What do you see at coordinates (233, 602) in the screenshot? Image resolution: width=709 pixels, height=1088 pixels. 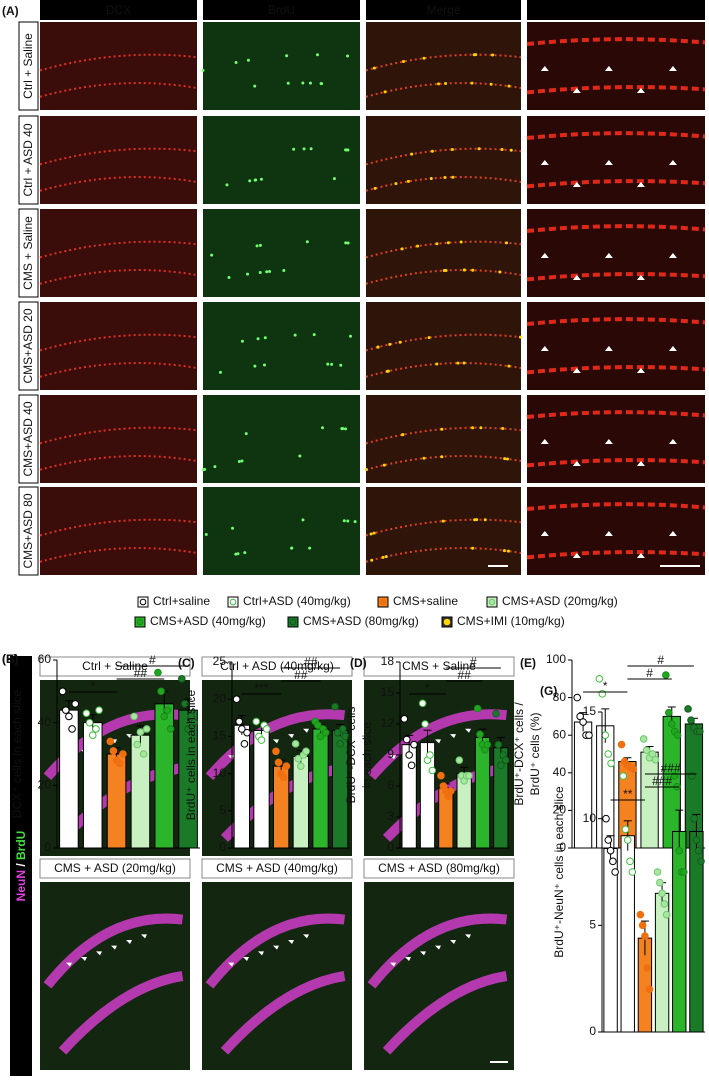 I see `legend-dot` at bounding box center [233, 602].